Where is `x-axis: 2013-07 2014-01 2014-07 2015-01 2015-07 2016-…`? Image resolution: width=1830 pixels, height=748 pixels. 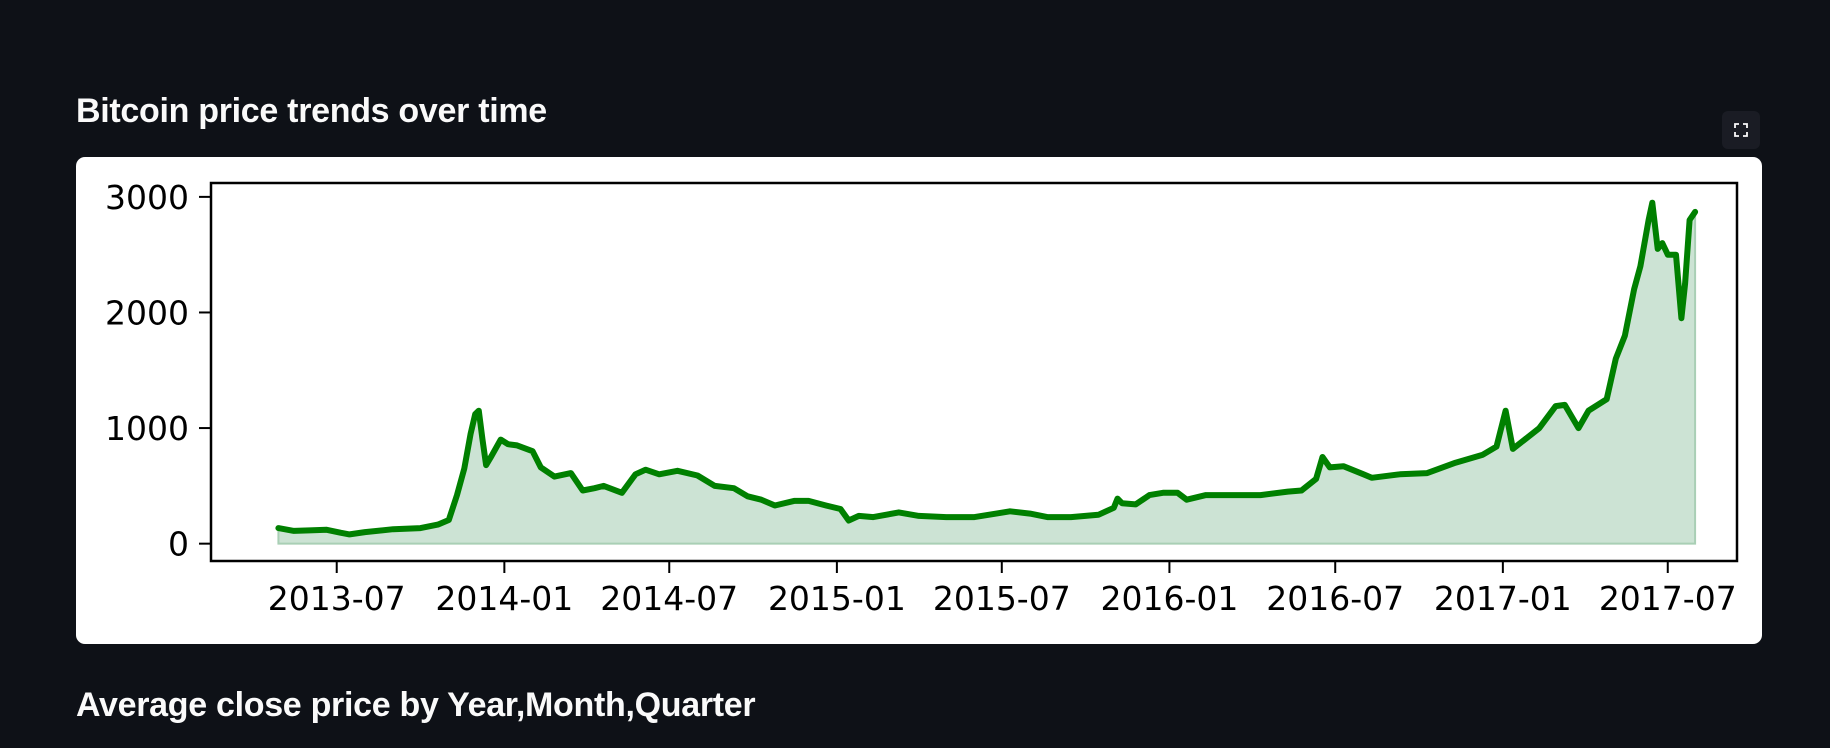
x-axis: 2013-07 2014-01 2014-07 2015-01 2015-07 2016-… is located at coordinates (1002, 589).